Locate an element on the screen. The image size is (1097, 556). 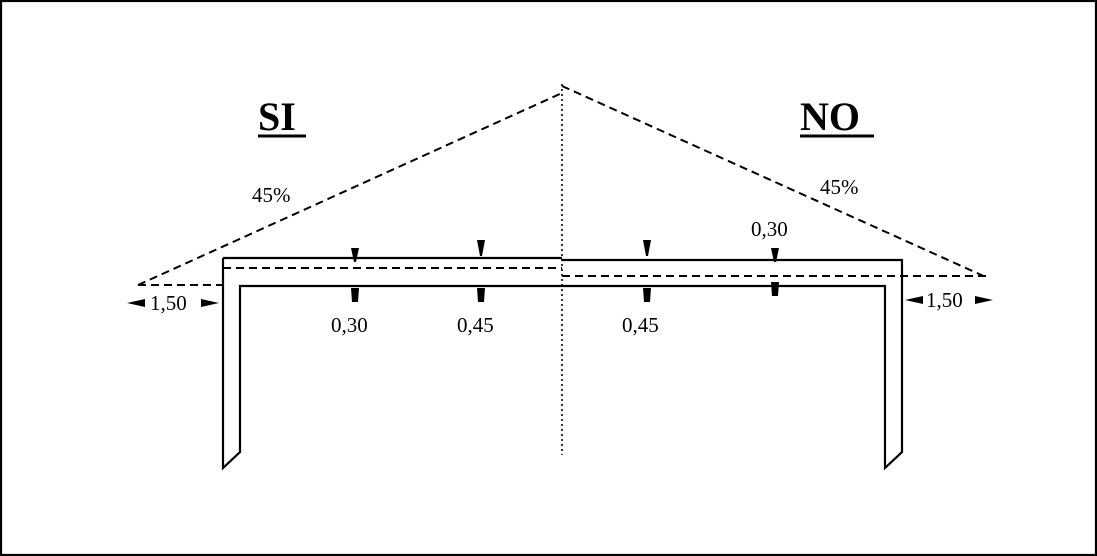
right-side-title: NO is located at coordinates (830, 116).